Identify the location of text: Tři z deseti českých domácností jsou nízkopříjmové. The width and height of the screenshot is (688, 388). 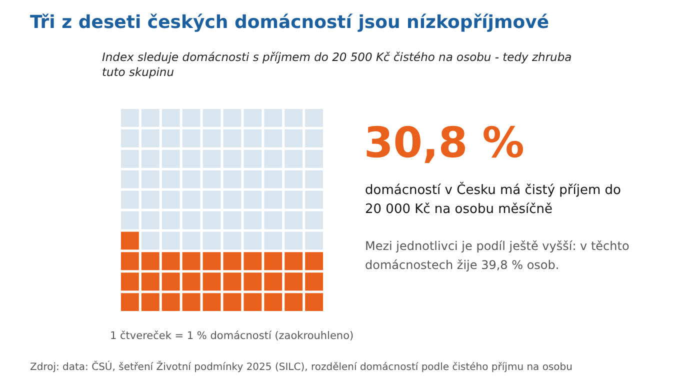
(290, 22).